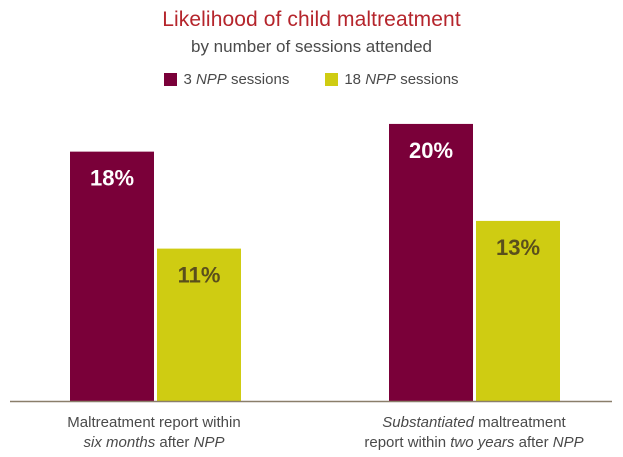 The width and height of the screenshot is (623, 457). What do you see at coordinates (482, 442) in the screenshot?
I see `text-segment: two years` at bounding box center [482, 442].